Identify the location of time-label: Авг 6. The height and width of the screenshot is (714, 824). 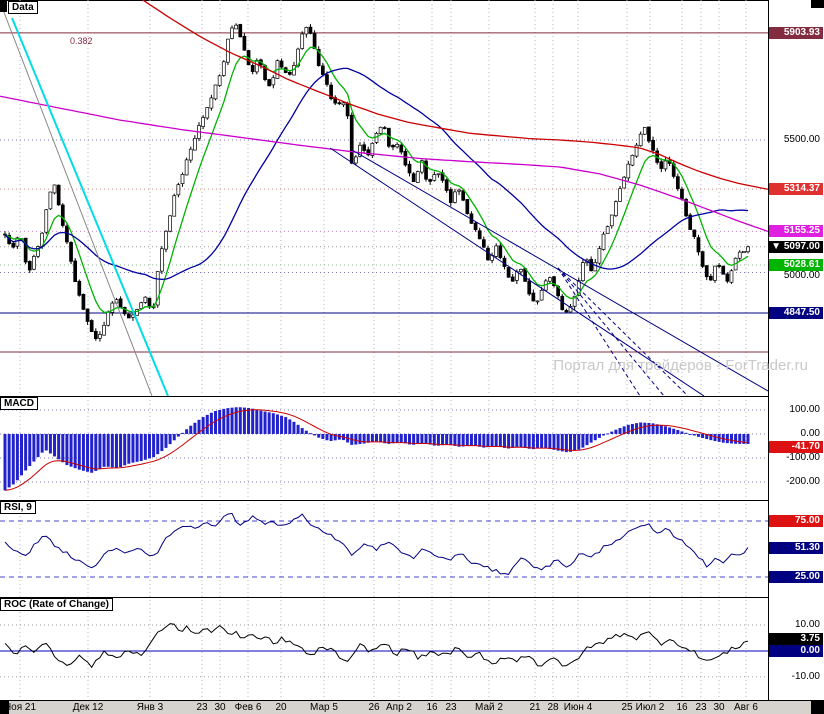
(746, 707).